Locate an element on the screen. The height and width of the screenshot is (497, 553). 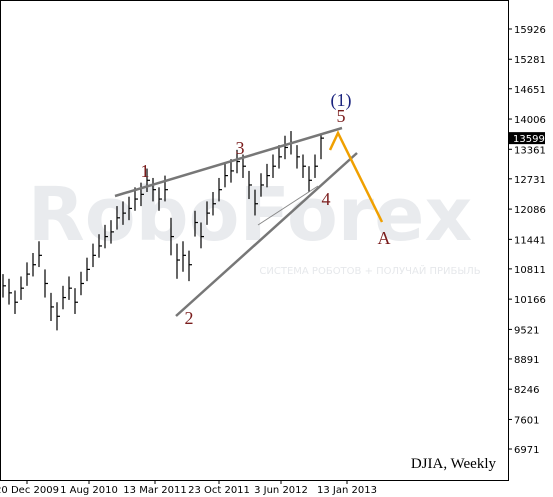
y-tick-label: 15926 is located at coordinates (530, 30).